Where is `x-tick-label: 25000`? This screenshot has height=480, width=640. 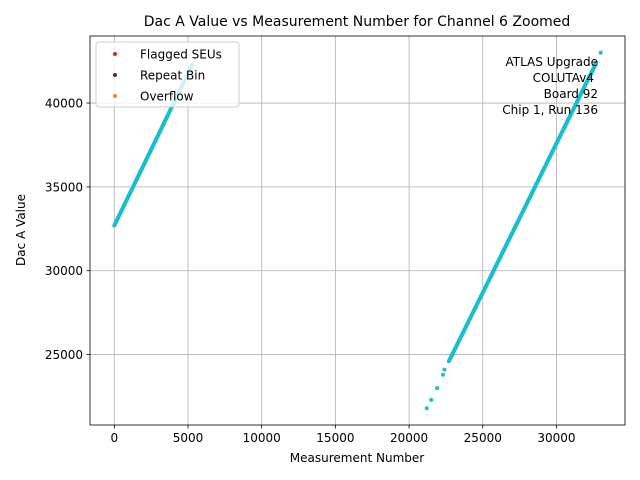
x-tick-label: 25000 is located at coordinates (483, 438).